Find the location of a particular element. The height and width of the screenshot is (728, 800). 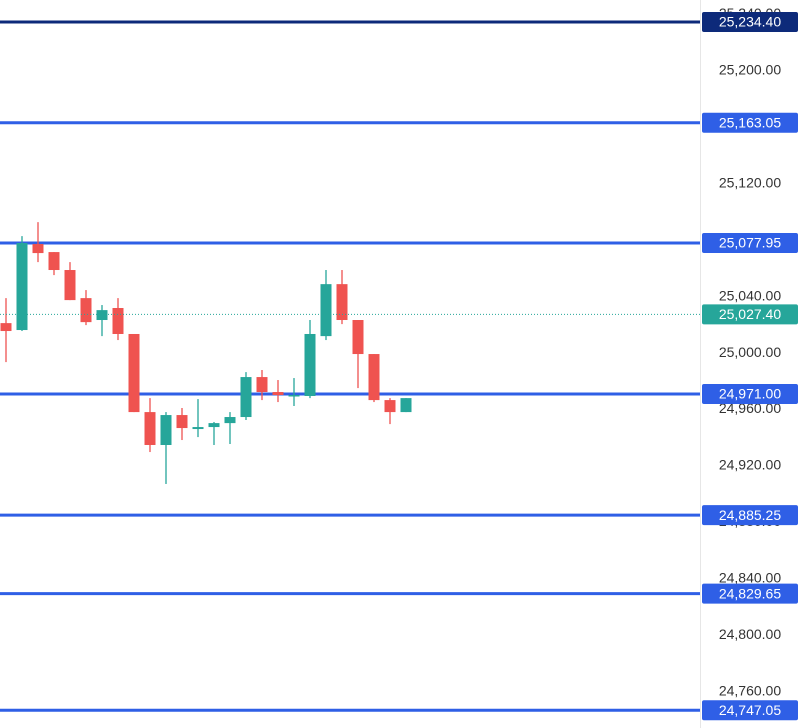

y-tick-label: 25,040.00 is located at coordinates (750, 295).